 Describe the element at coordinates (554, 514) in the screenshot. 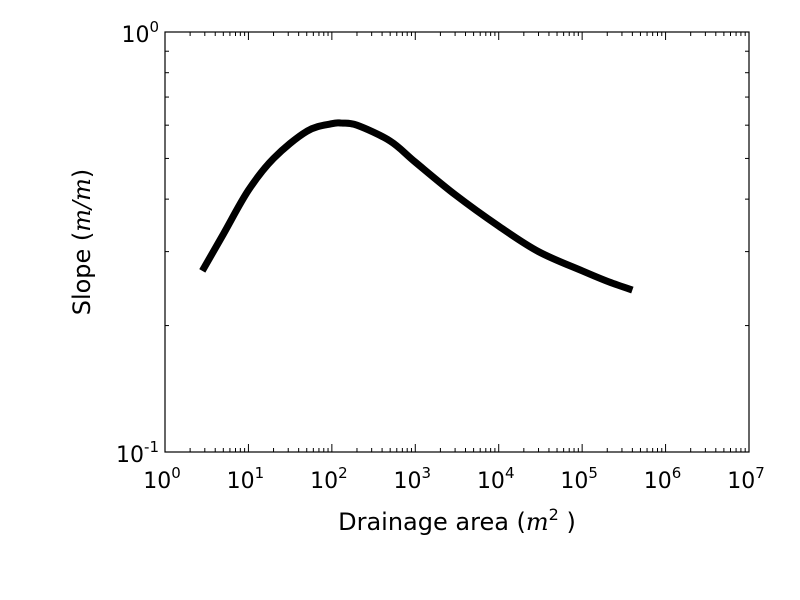

I see `x-axis-label-power: 2` at that location.